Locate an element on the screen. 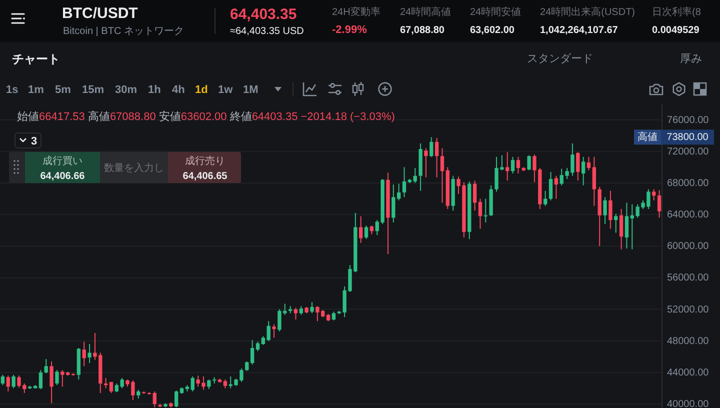  annotation: 3 is located at coordinates (34, 142).